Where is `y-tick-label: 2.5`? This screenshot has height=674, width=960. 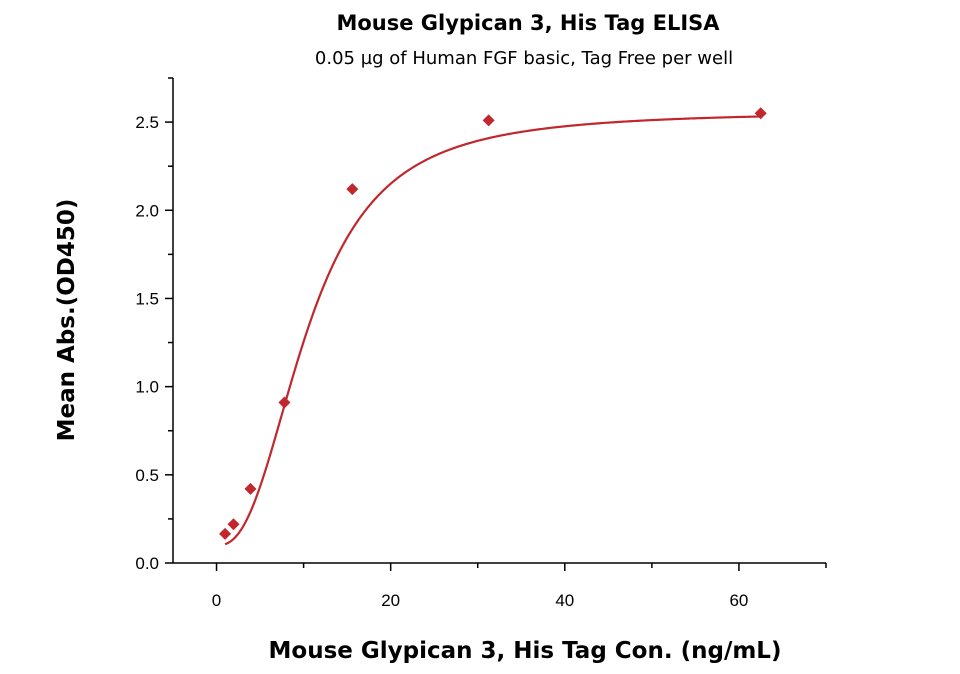 y-tick-label: 2.5 is located at coordinates (147, 122).